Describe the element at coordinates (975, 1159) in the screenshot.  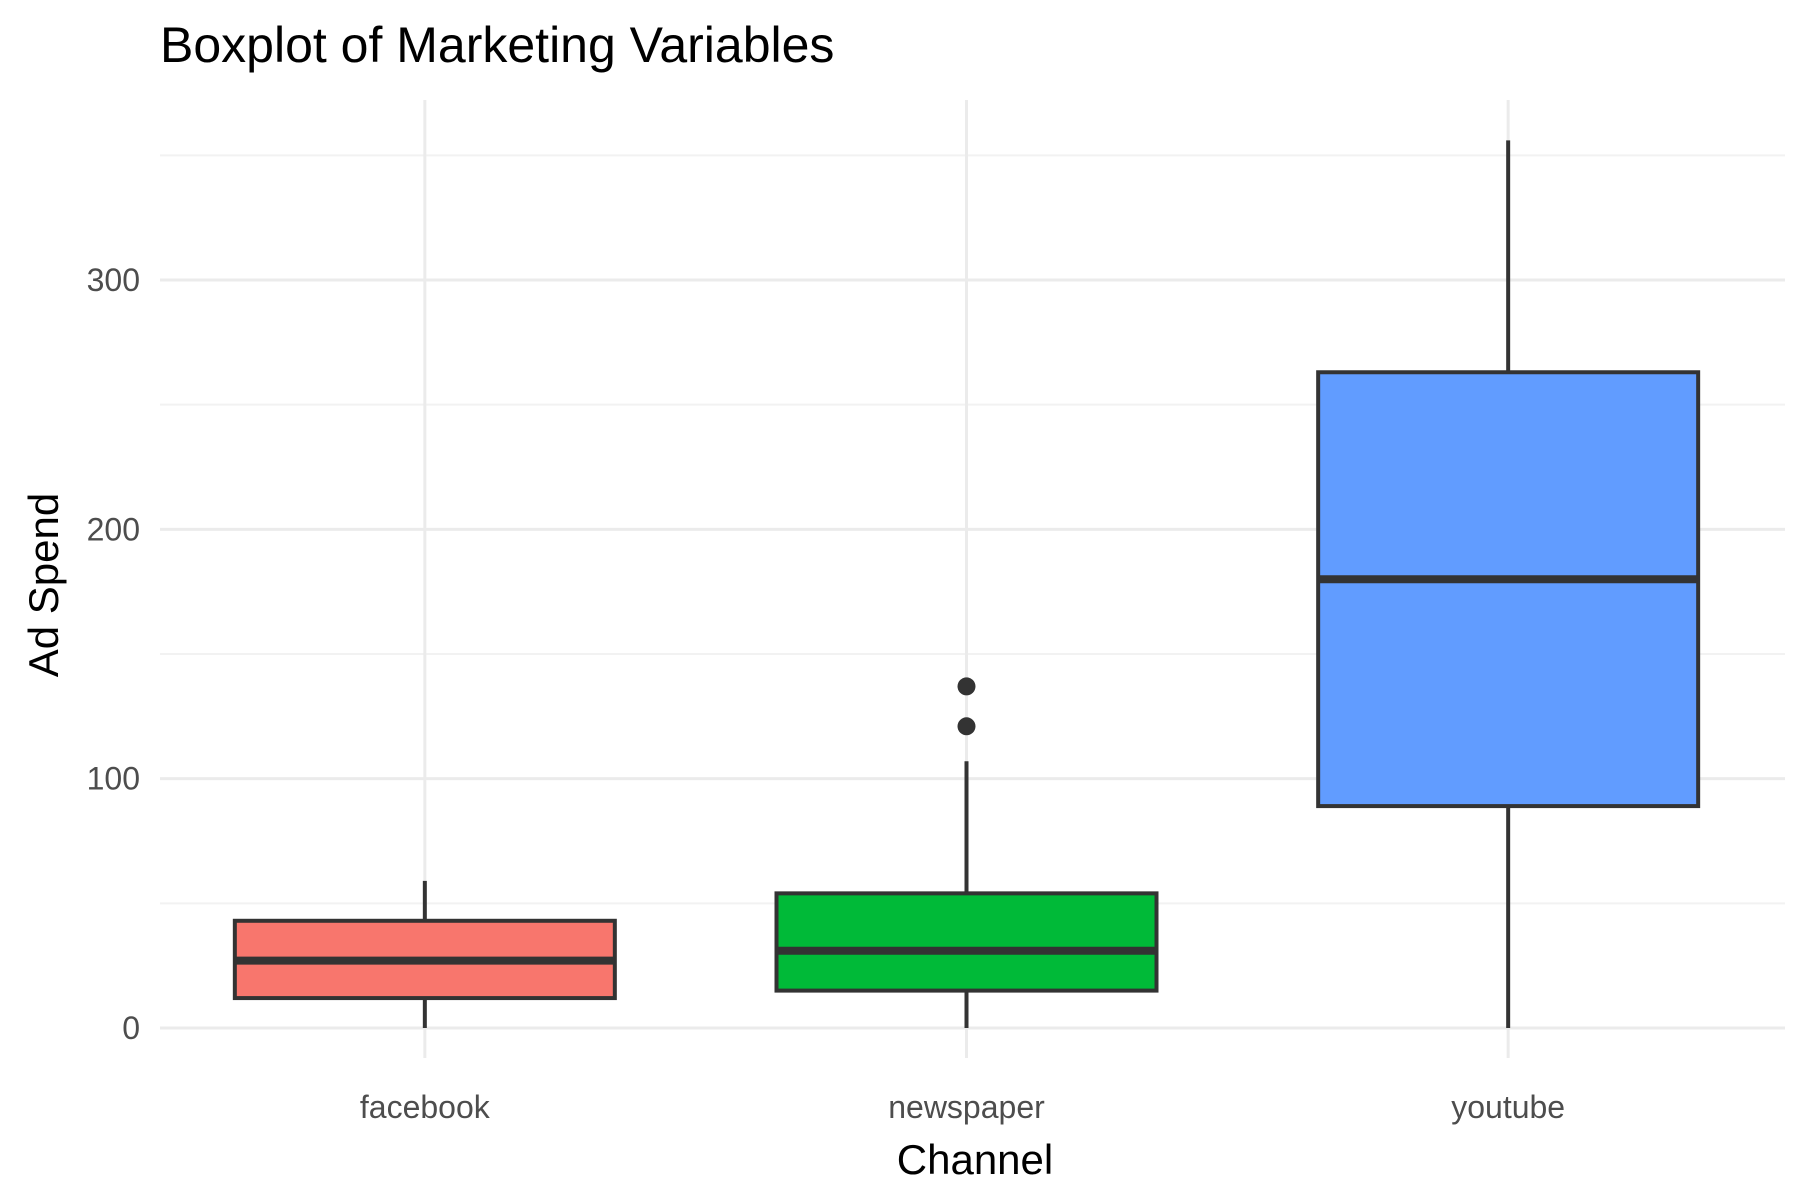
I see `x-axis-title: Channel` at that location.